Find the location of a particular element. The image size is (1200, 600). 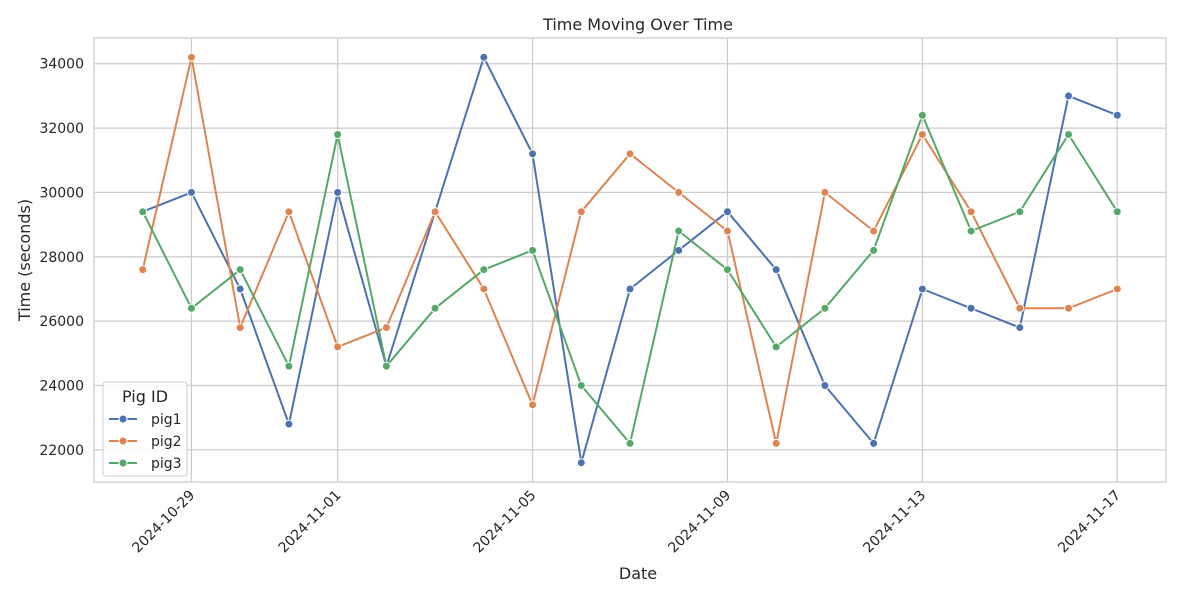

x-tick-label: 2024-11-05 is located at coordinates (505, 522).